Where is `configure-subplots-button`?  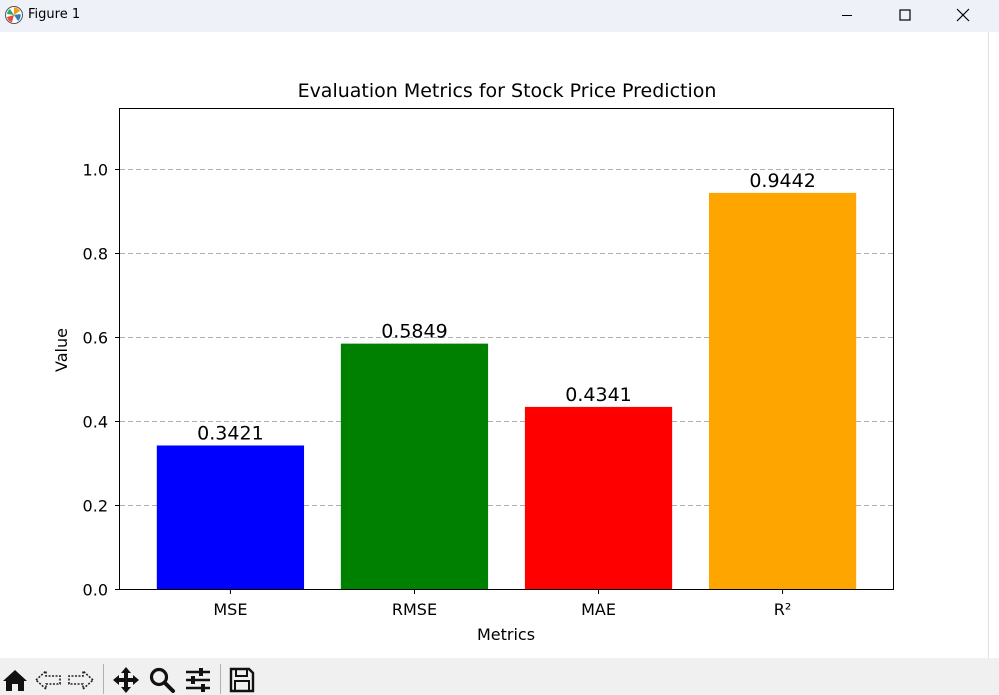 configure-subplots-button is located at coordinates (198, 680).